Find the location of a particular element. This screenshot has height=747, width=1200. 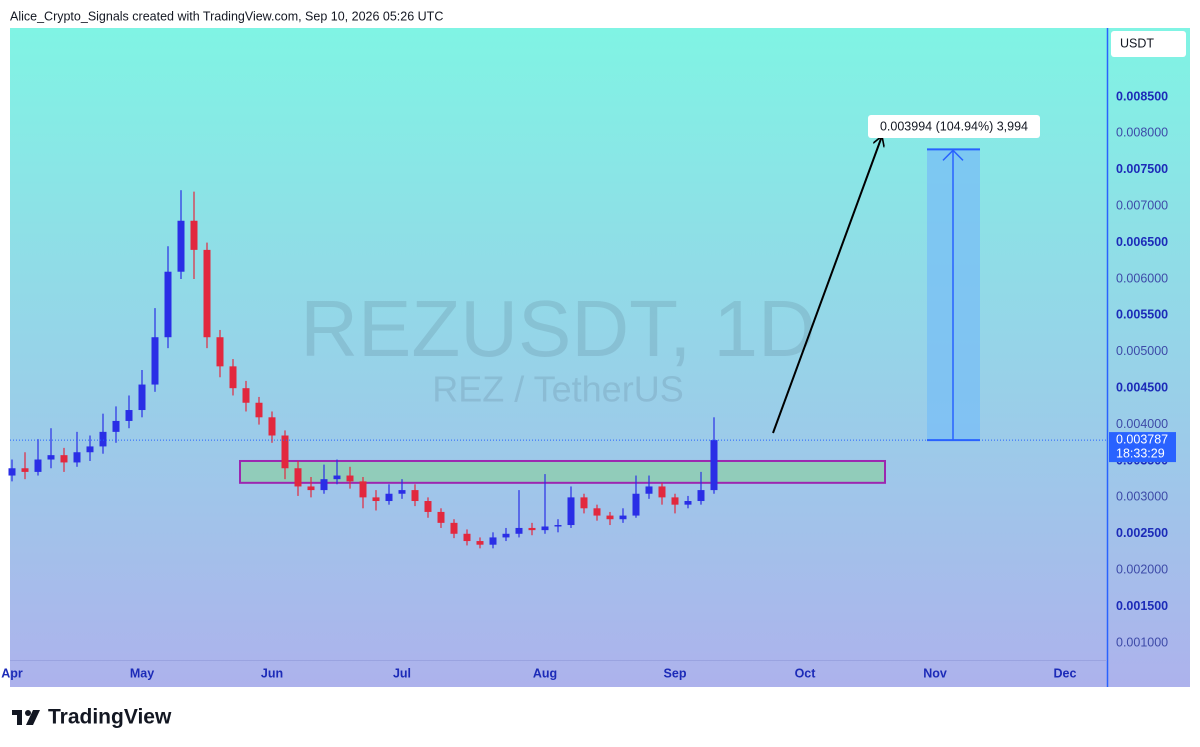

tradingview-logo is located at coordinates (26, 717).